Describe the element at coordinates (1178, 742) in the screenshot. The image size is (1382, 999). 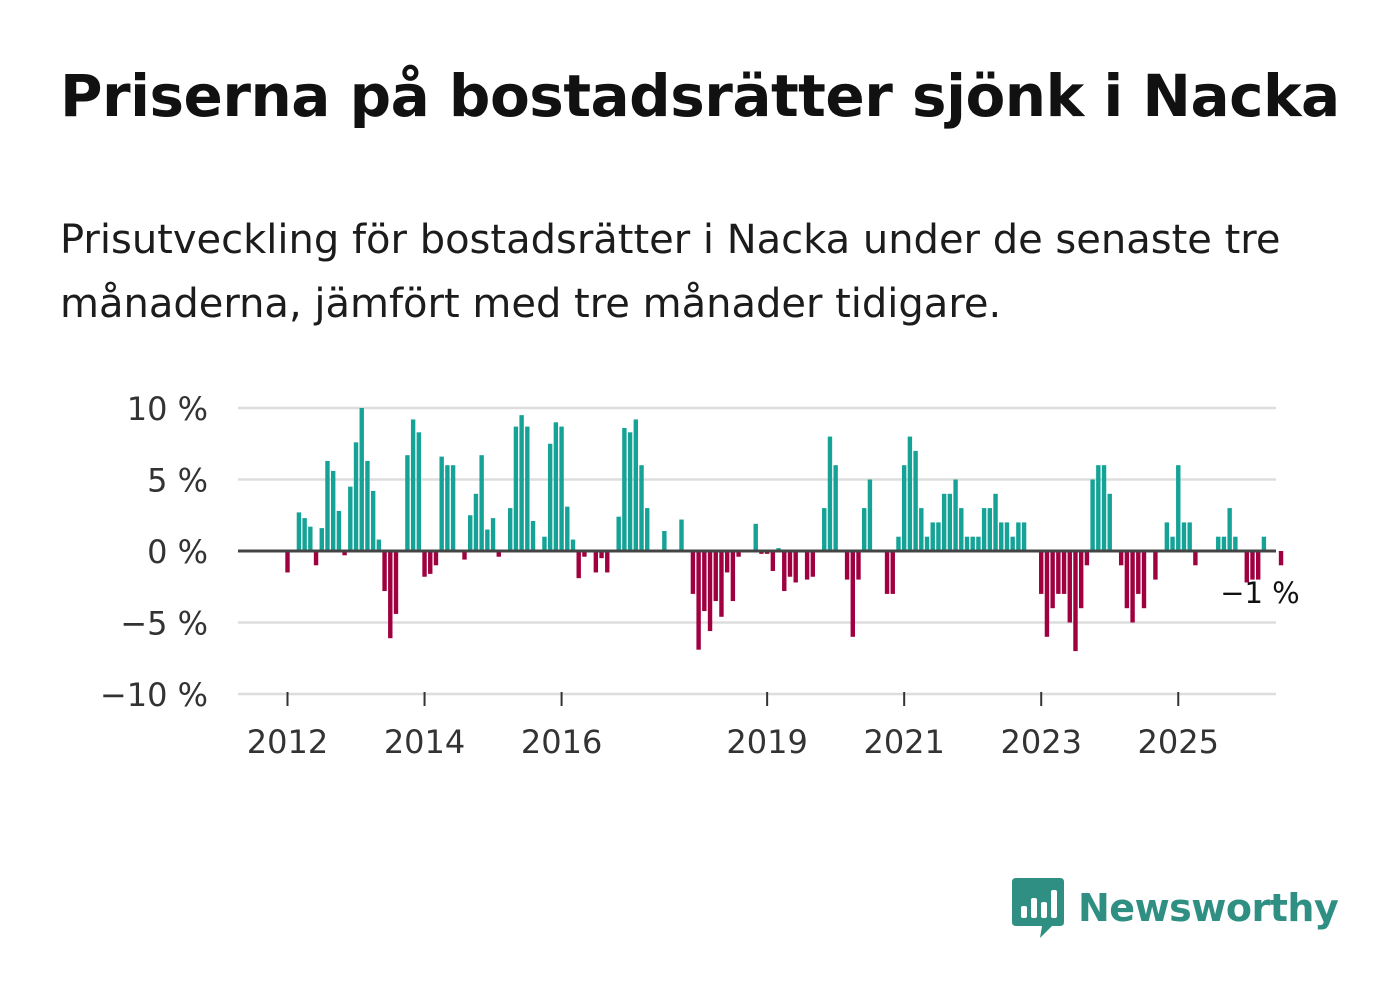
I see `x-tick-label: 2025` at that location.